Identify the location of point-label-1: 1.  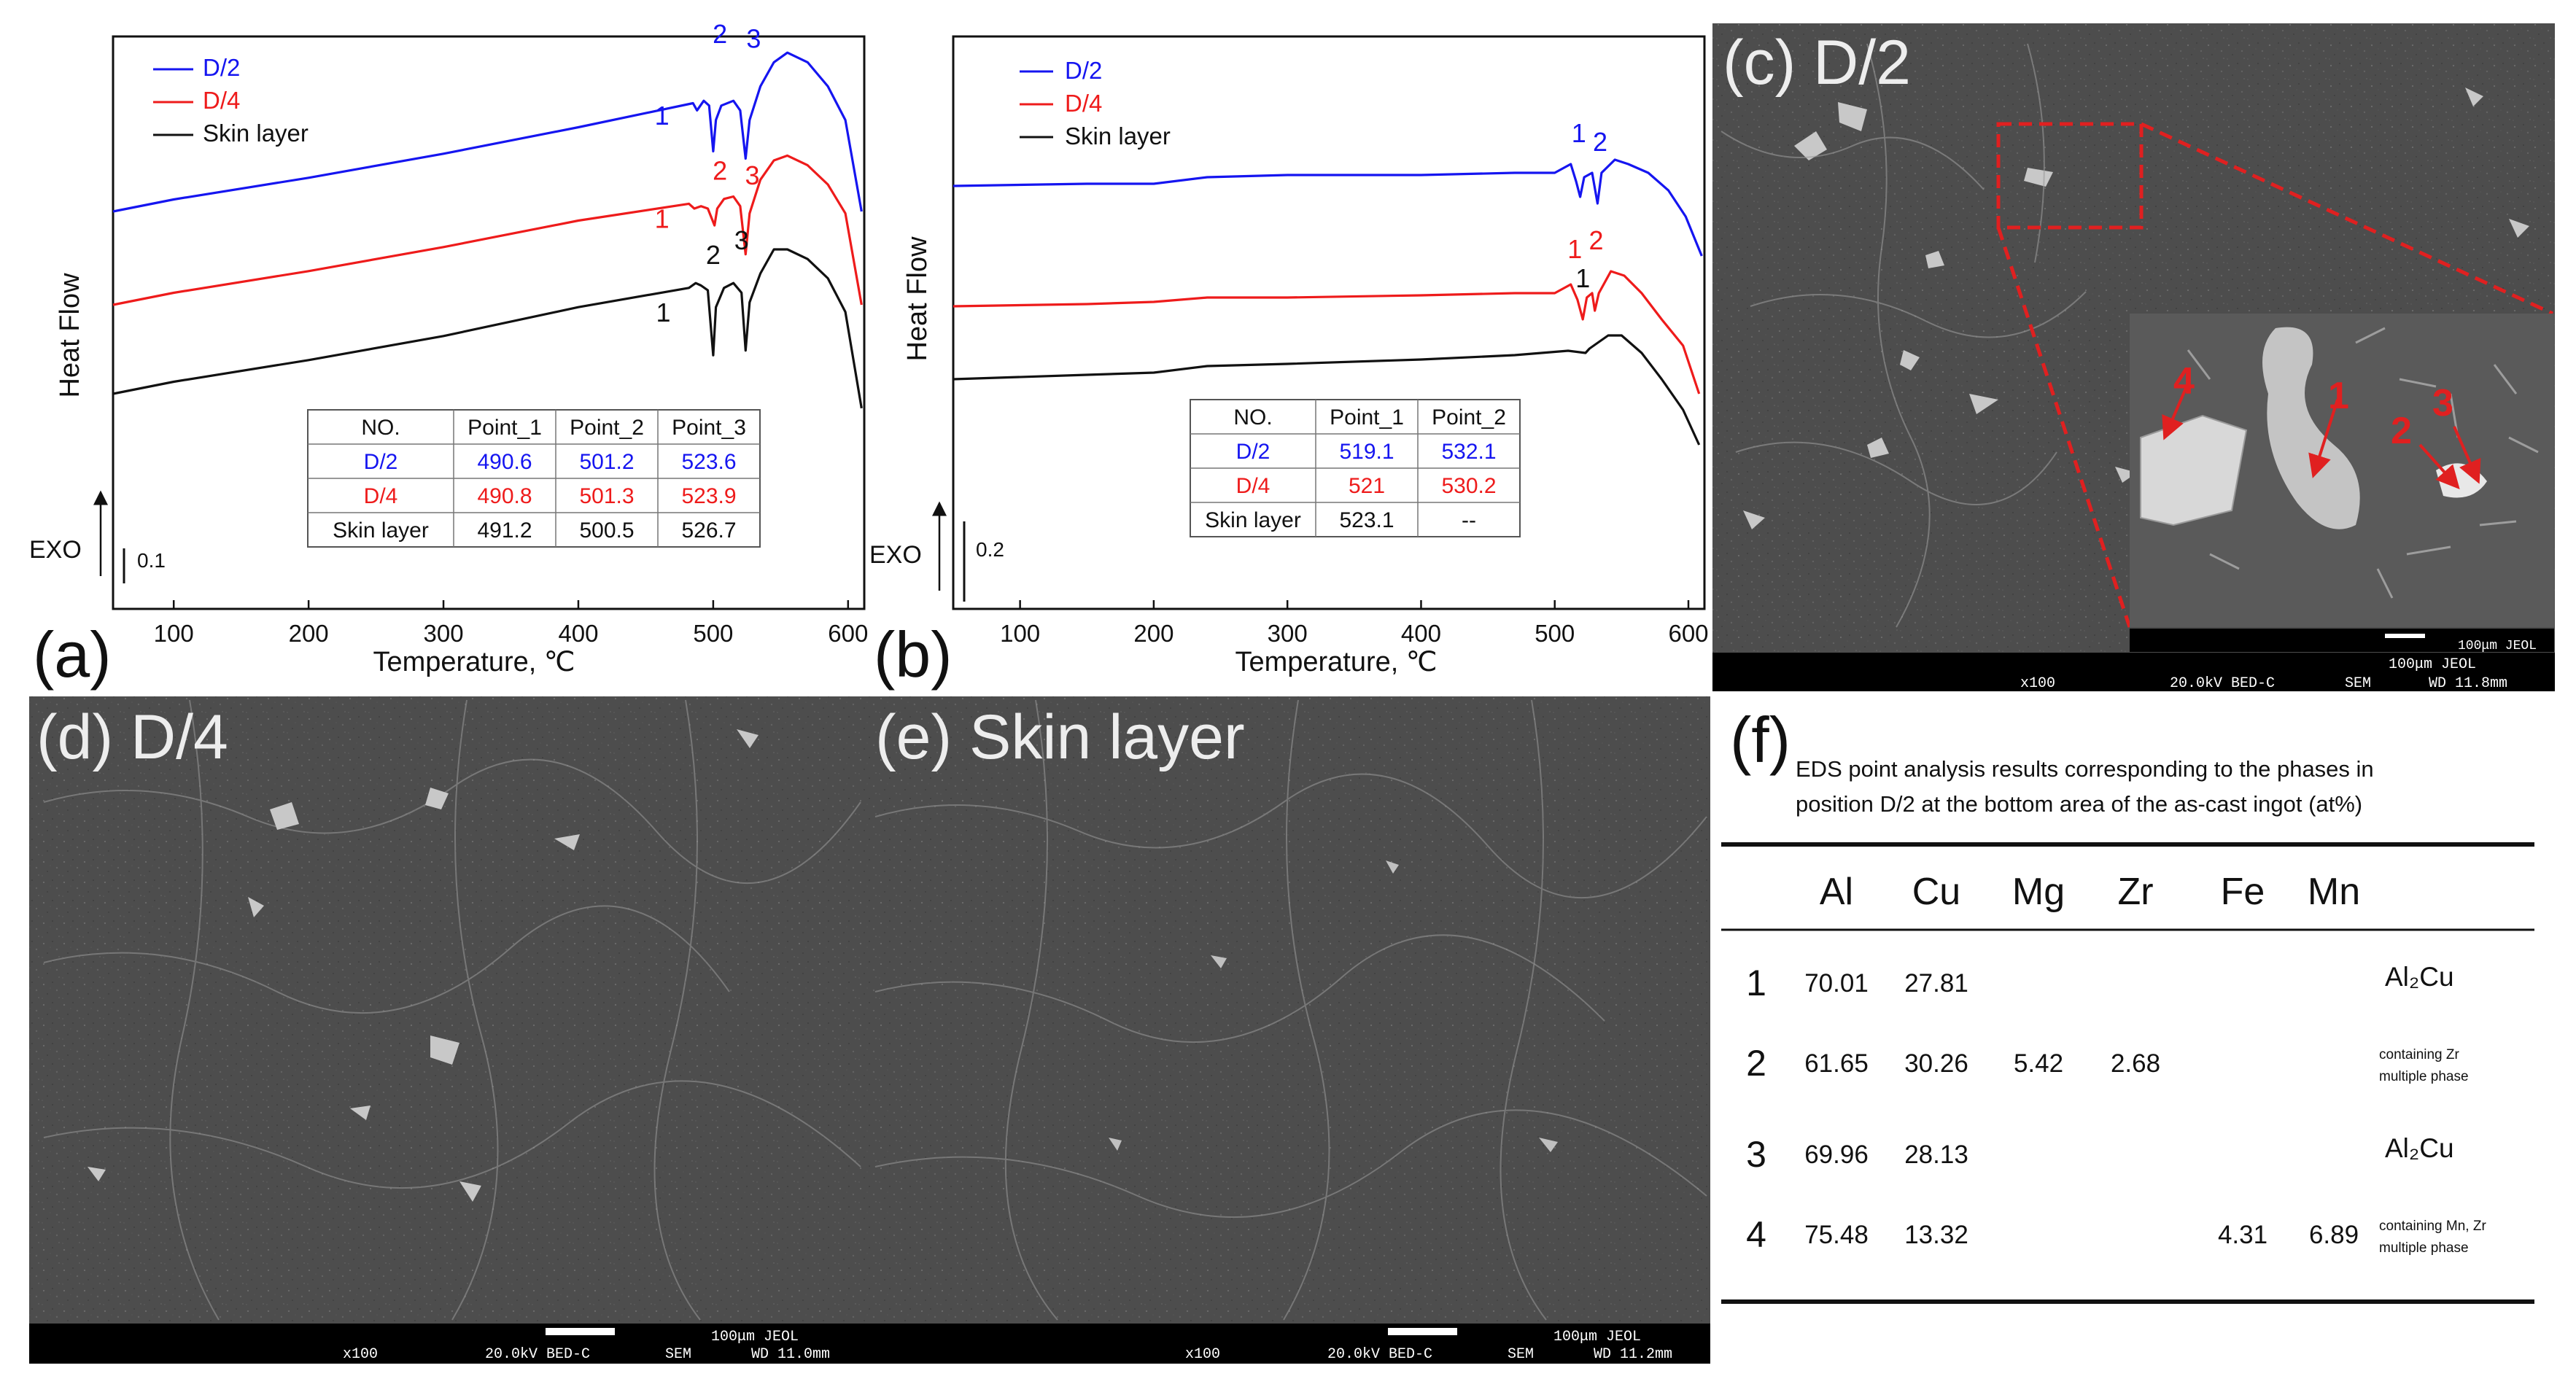
(2338, 396).